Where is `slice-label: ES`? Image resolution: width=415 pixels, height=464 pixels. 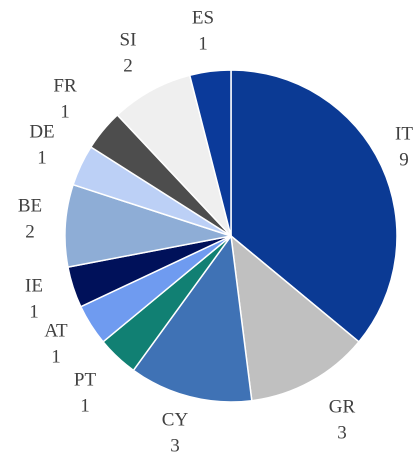
slice-label: ES is located at coordinates (203, 17).